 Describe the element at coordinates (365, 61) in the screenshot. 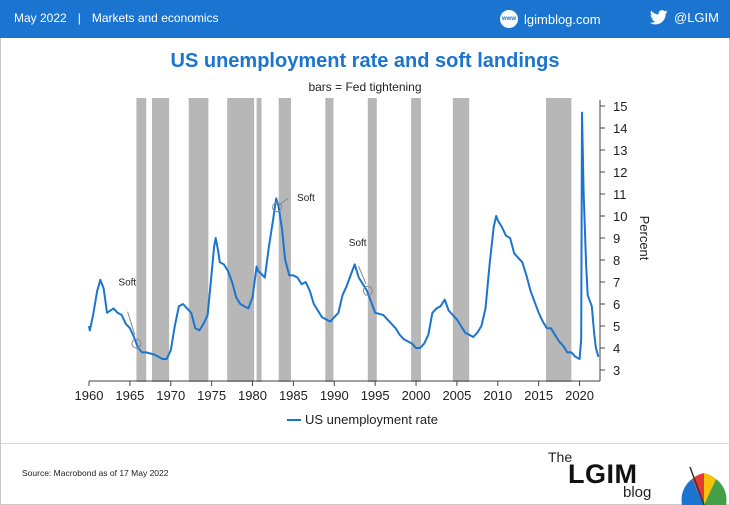

I see `chart-title: US unemployment rate and soft landings` at that location.